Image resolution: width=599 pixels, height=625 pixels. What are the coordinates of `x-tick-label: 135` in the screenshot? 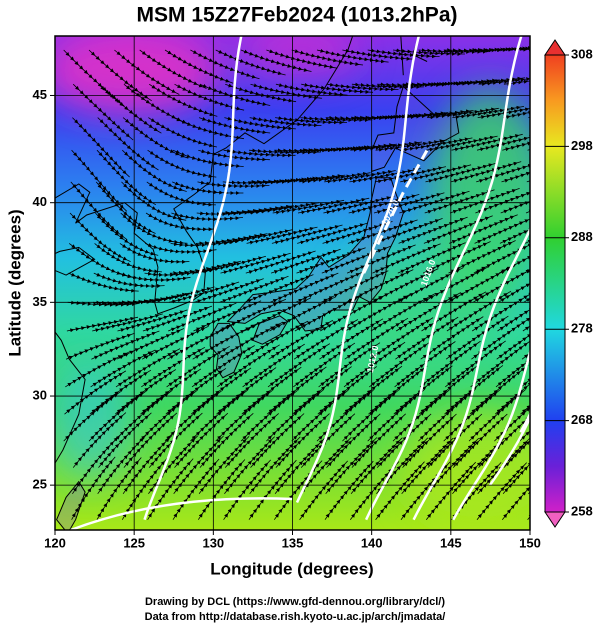 It's located at (293, 542).